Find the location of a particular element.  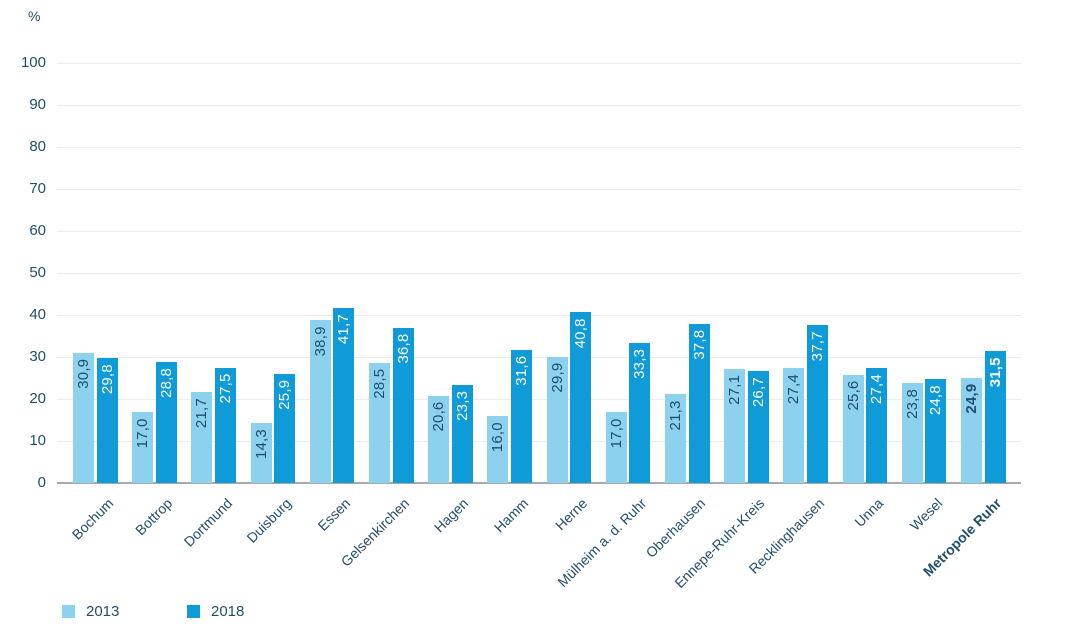

legend-label: 2018 is located at coordinates (228, 611).